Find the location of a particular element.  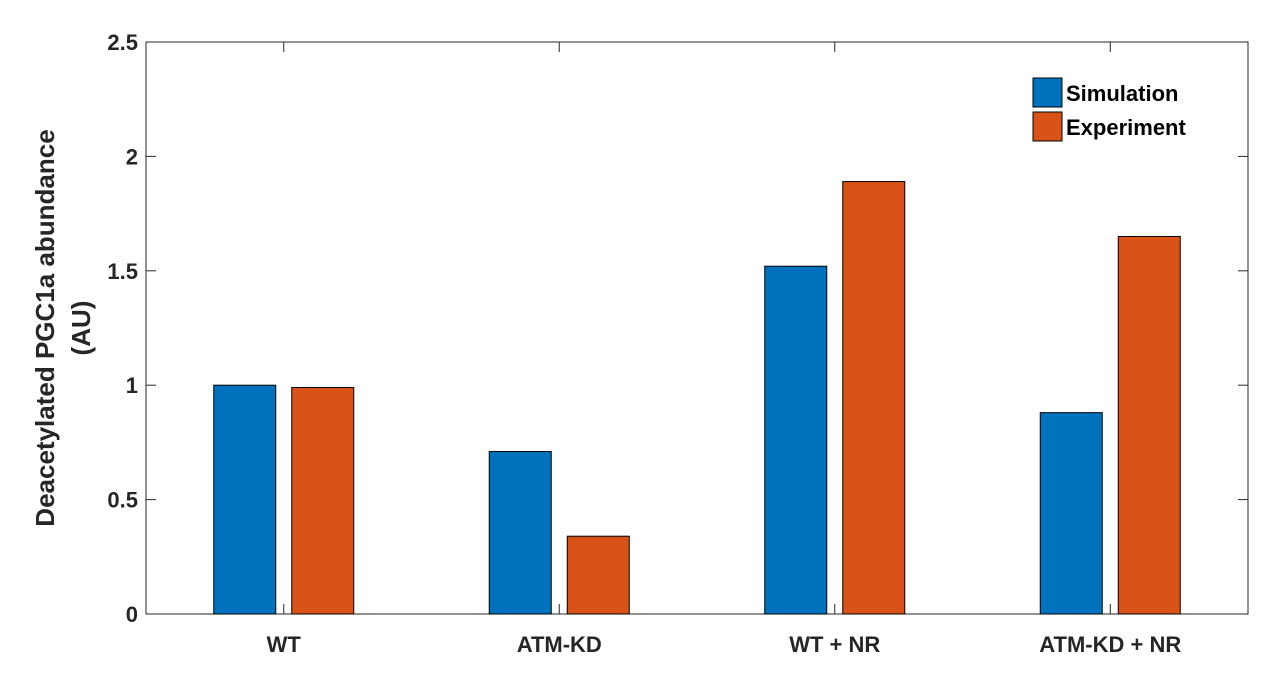

legend-swatch-experiment is located at coordinates (1047, 126).